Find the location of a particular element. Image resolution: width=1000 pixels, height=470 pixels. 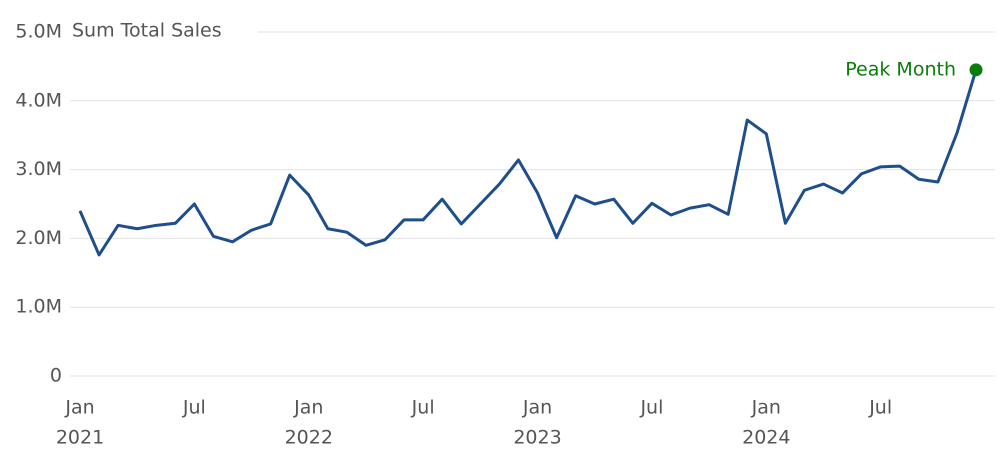

y-axis-title: Sum Total Sales is located at coordinates (147, 31).